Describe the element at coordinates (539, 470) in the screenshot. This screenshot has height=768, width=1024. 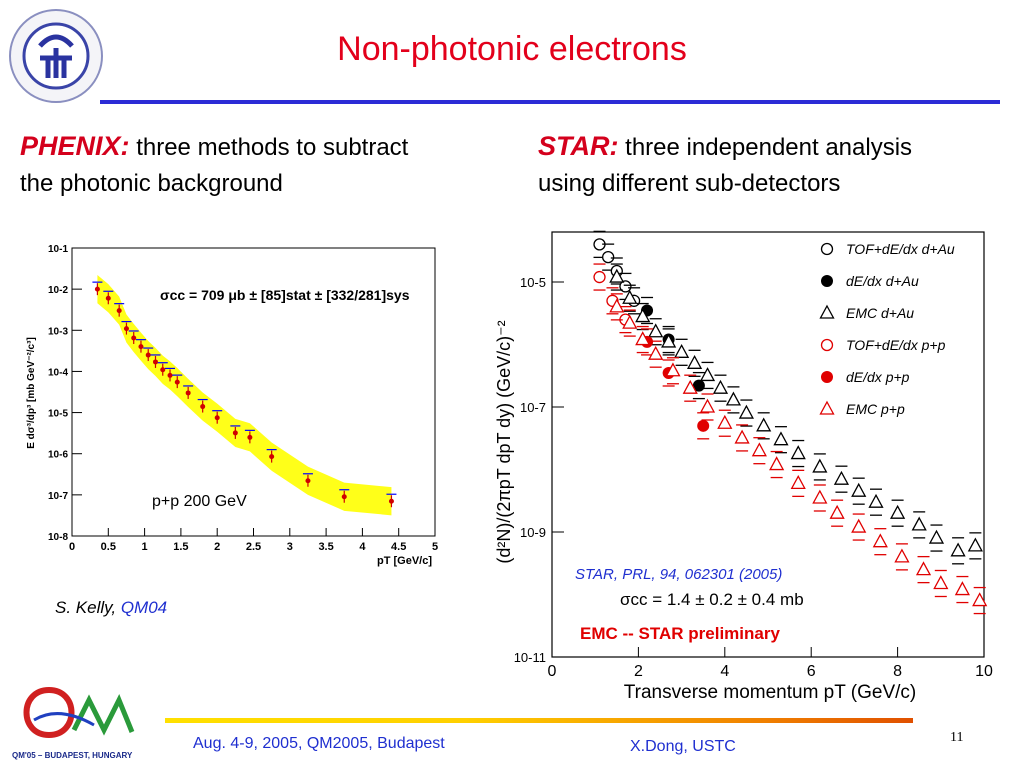
I see `star-y-axis: 10-5 10-7 10-9 10-11` at that location.